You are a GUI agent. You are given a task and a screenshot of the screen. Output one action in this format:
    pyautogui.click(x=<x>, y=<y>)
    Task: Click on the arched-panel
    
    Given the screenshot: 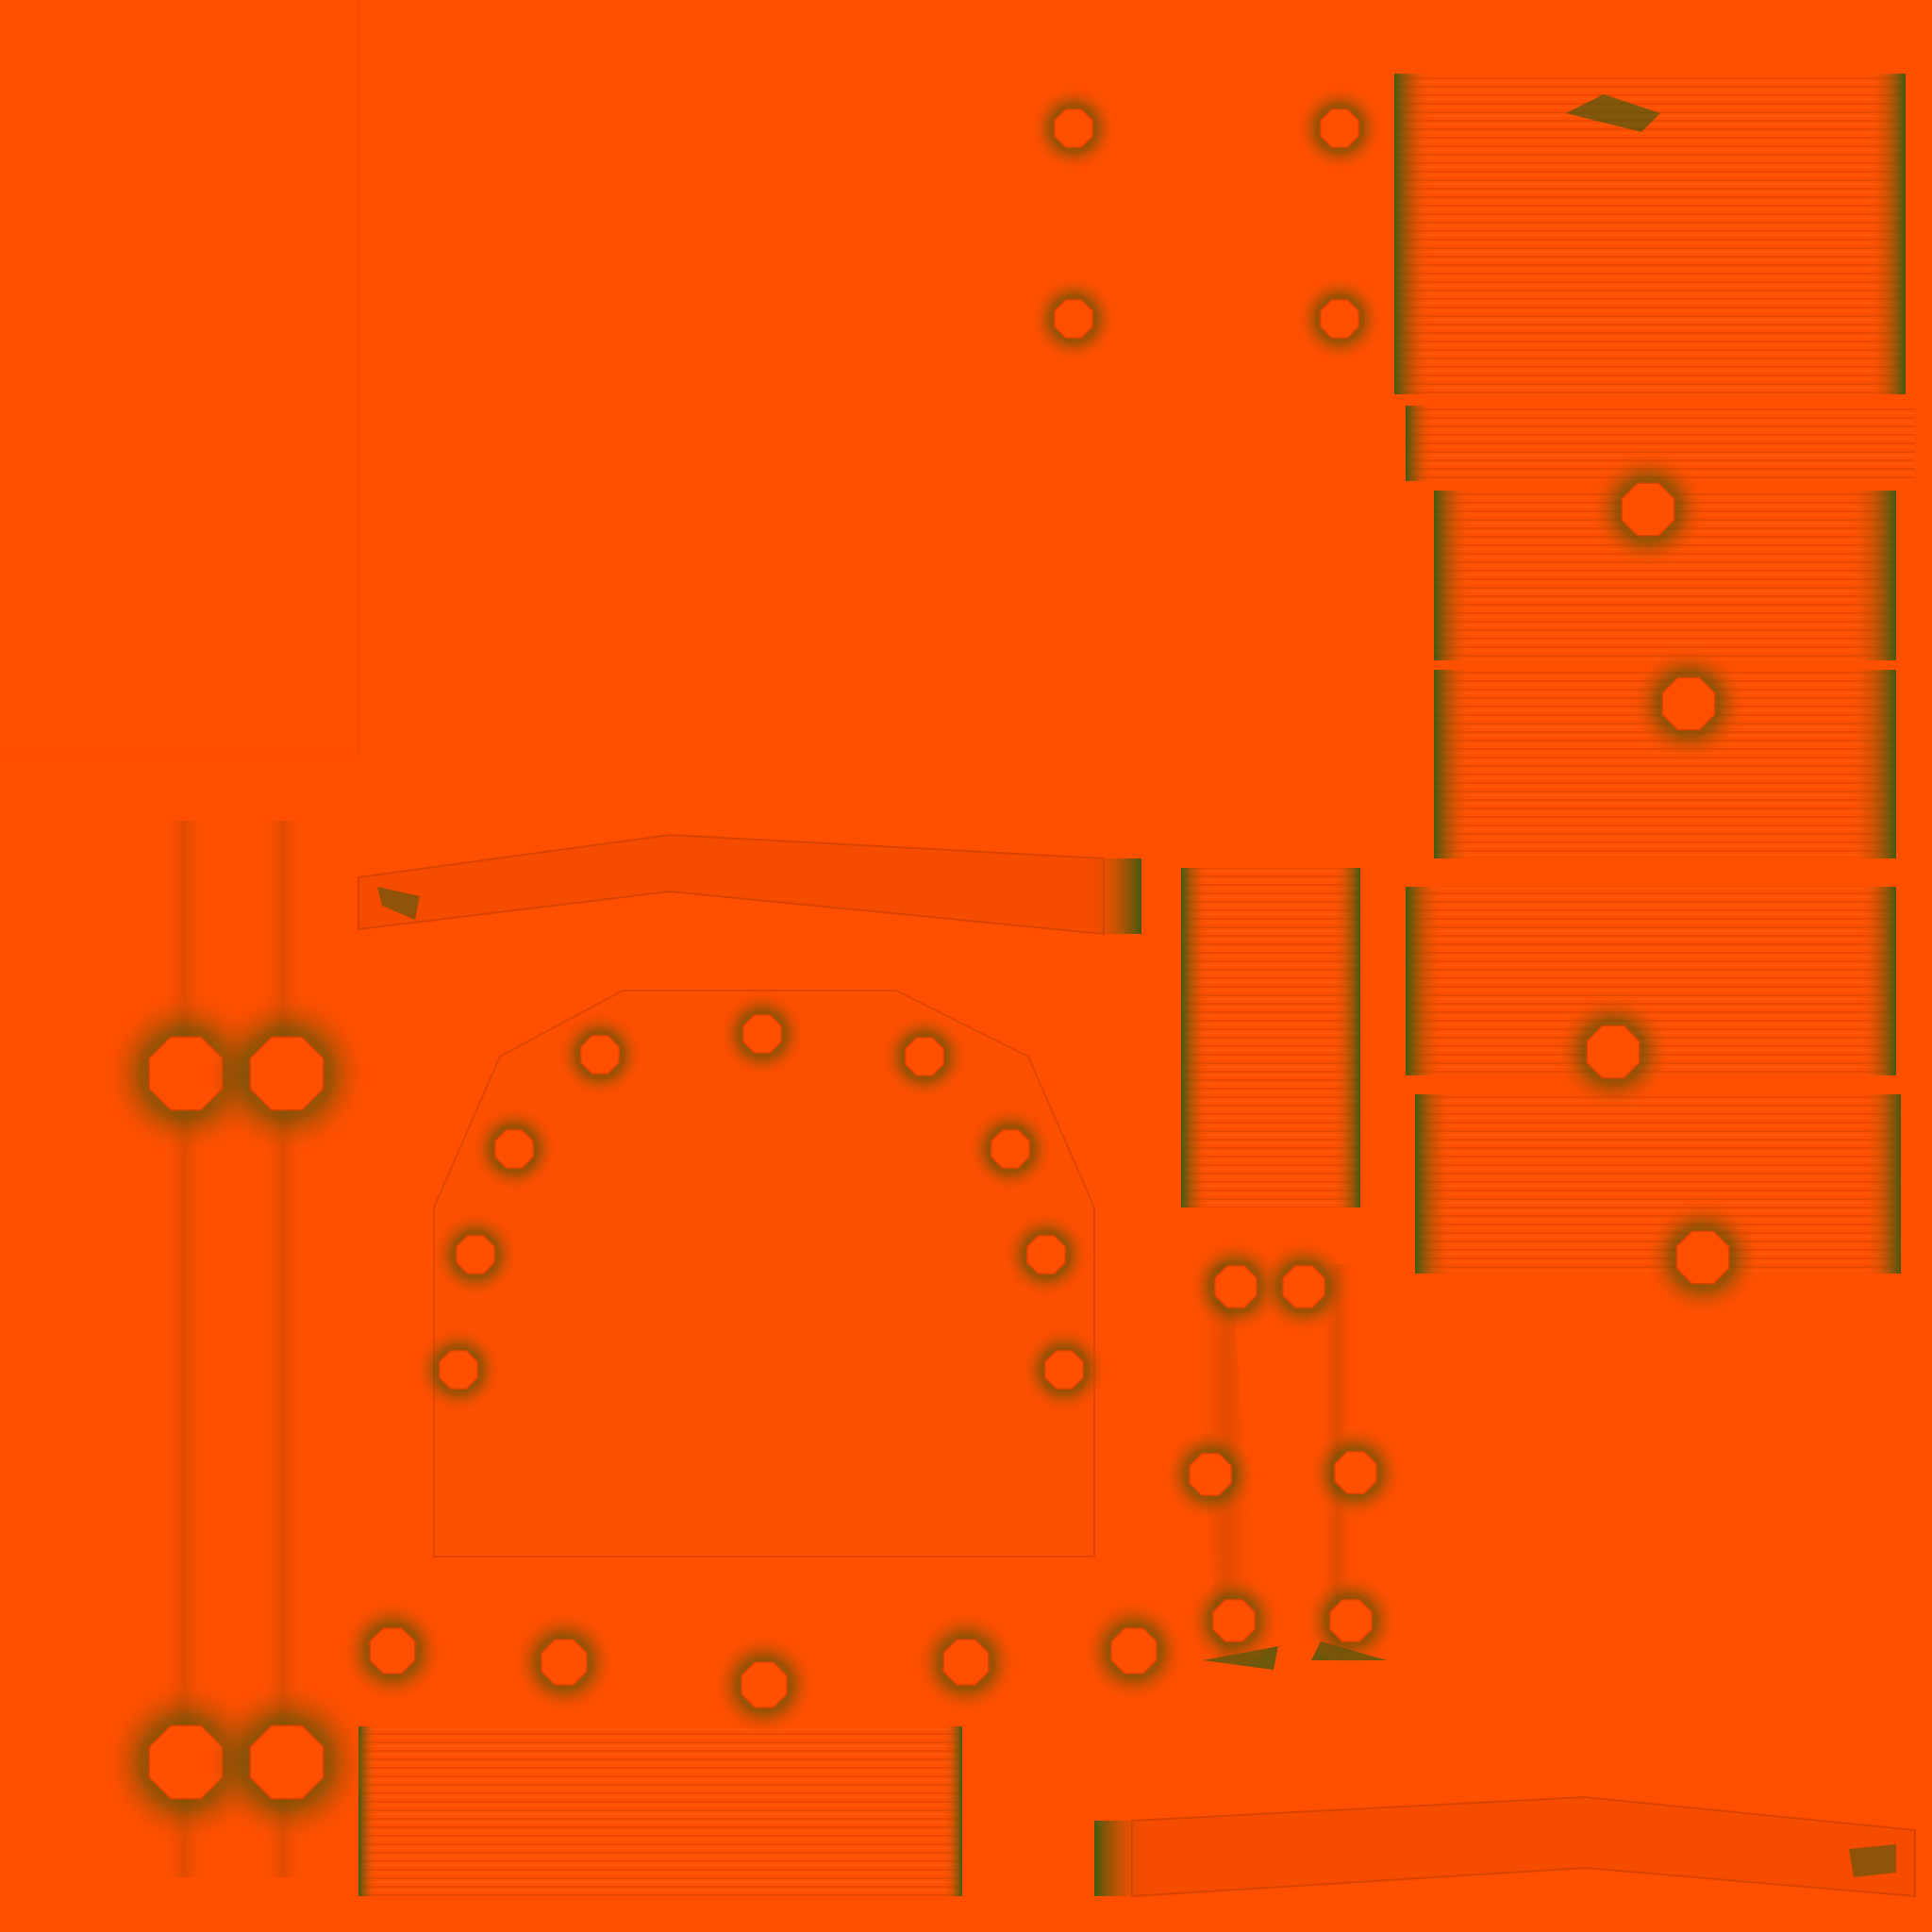 What is the action you would take?
    pyautogui.click(x=764, y=1273)
    